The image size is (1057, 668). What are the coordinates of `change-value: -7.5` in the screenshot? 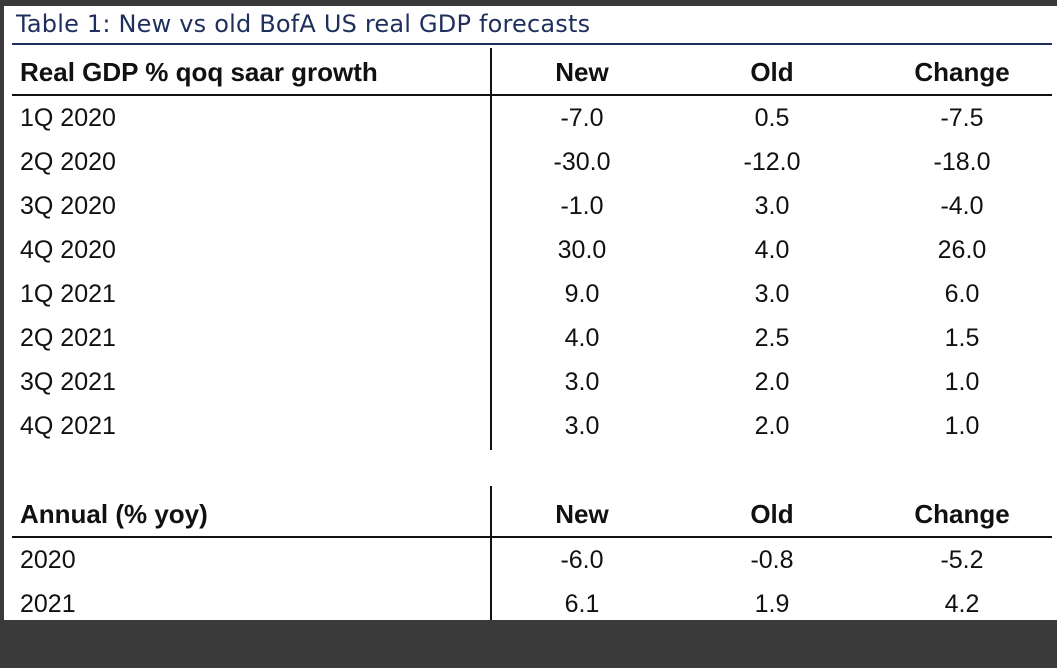 It's located at (962, 117).